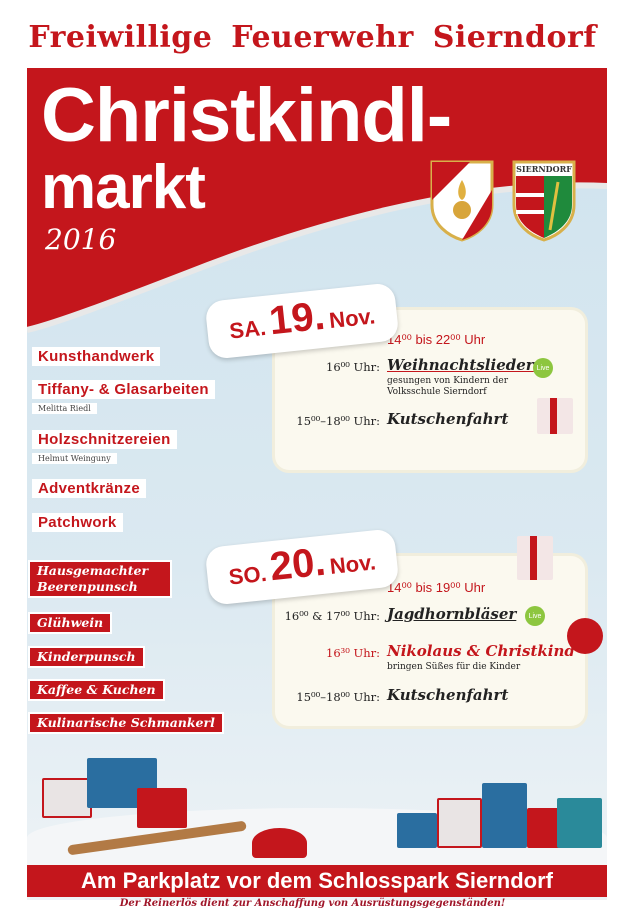 The image size is (625, 921). I want to click on date: 20., so click(297, 564).